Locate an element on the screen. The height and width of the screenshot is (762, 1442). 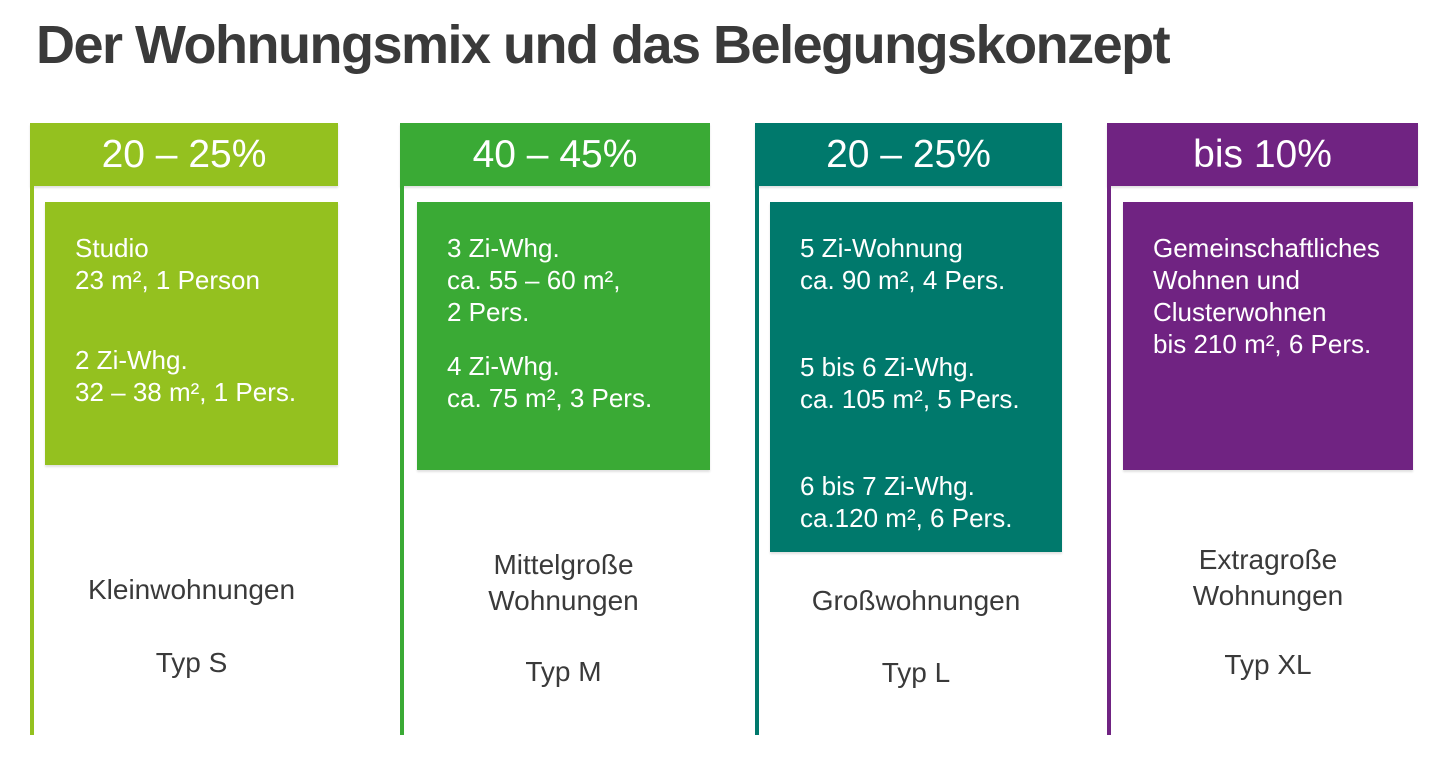
text-line: Großwohnungen is located at coordinates (916, 600).